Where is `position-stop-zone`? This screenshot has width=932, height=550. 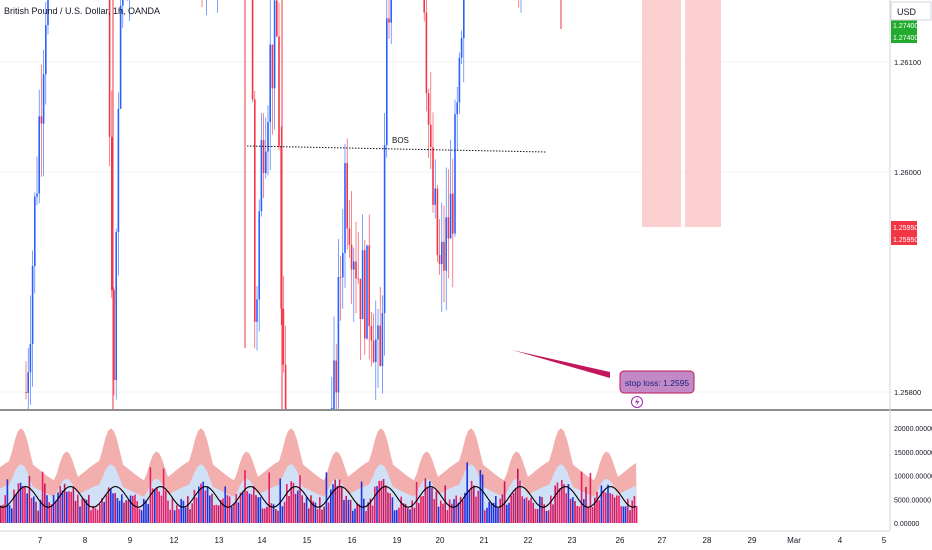 position-stop-zone is located at coordinates (703, 113).